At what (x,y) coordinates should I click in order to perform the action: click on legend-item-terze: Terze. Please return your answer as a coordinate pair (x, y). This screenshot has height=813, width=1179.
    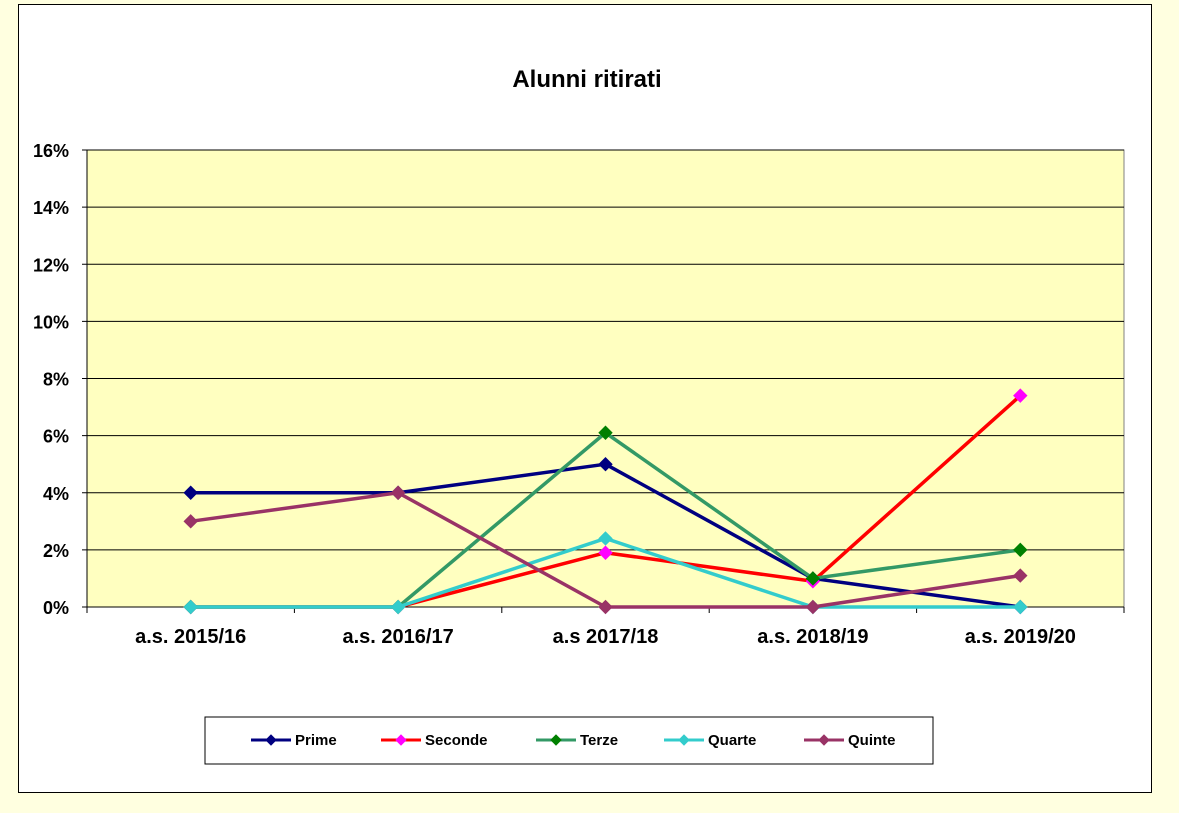
    Looking at the image, I should click on (577, 740).